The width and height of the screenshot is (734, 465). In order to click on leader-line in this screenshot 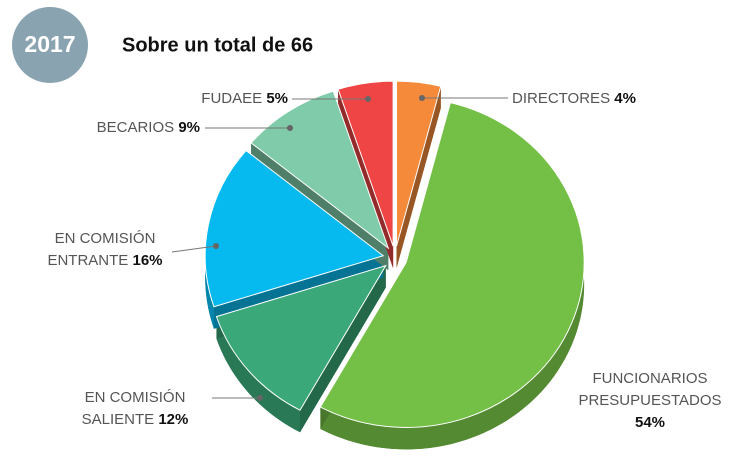, I will do `click(194, 249)`.